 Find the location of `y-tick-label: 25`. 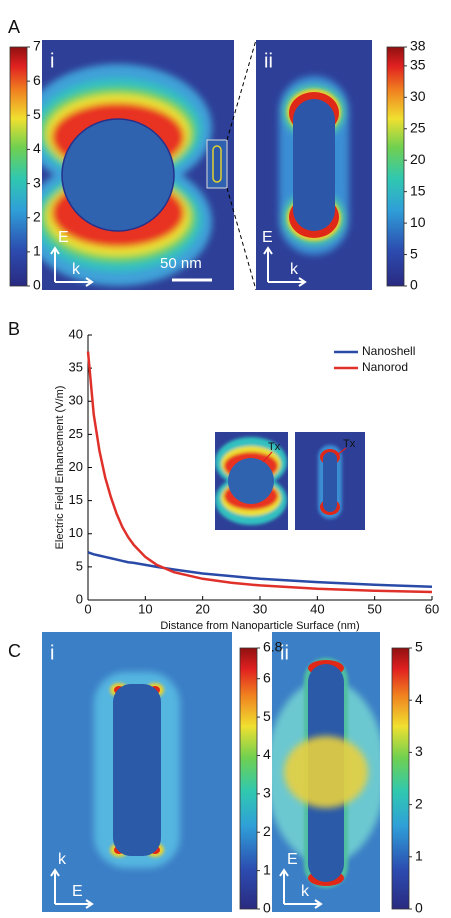

y-tick-label: 25 is located at coordinates (76, 433).